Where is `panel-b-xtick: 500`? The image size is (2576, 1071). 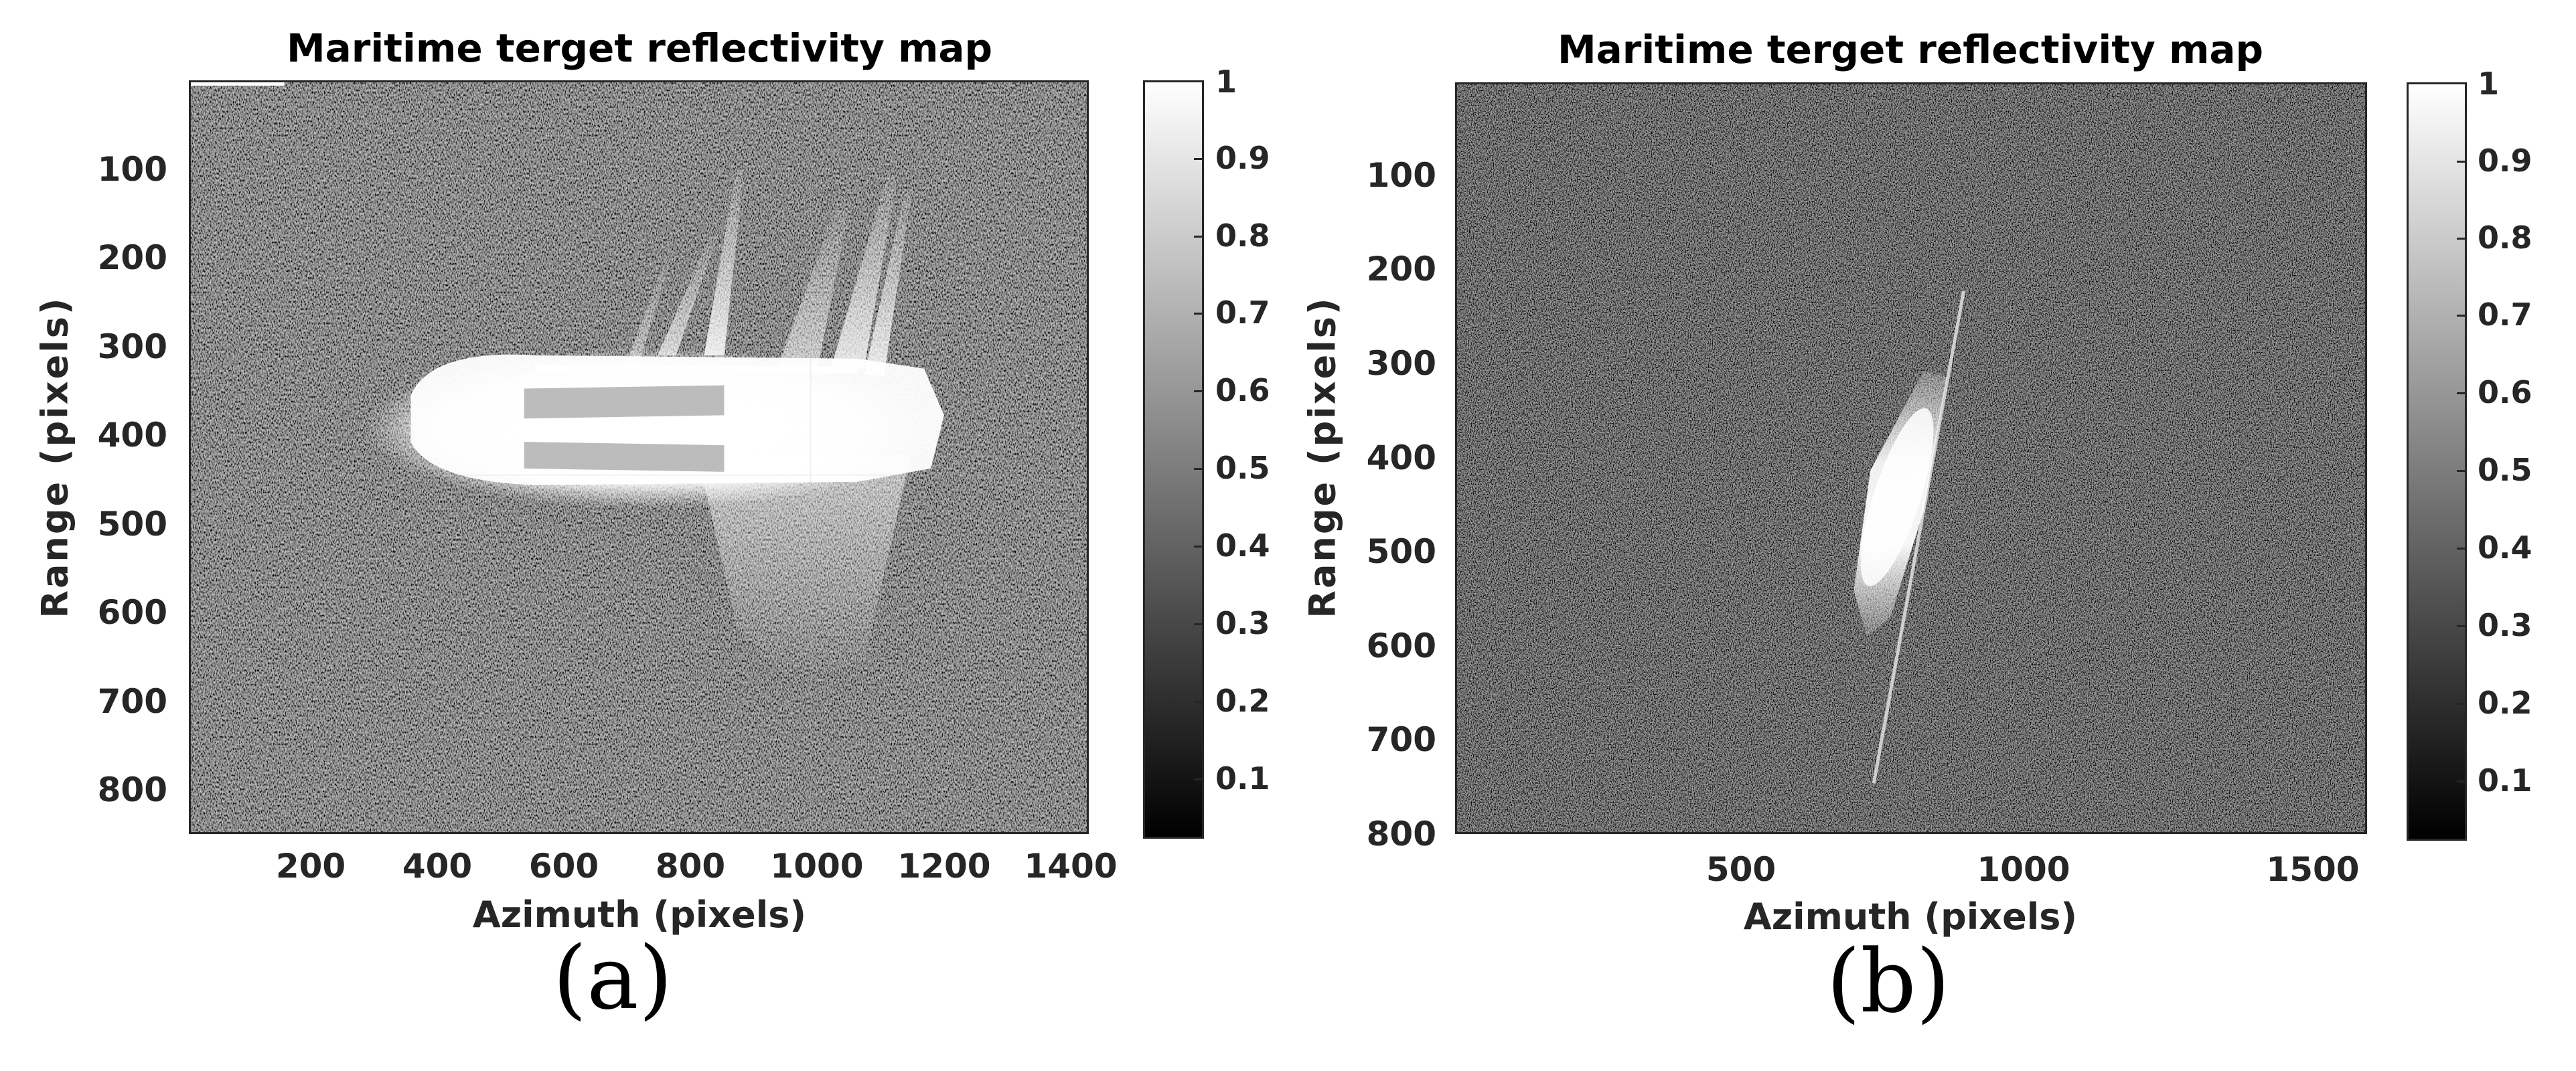
panel-b-xtick: 500 is located at coordinates (1741, 870).